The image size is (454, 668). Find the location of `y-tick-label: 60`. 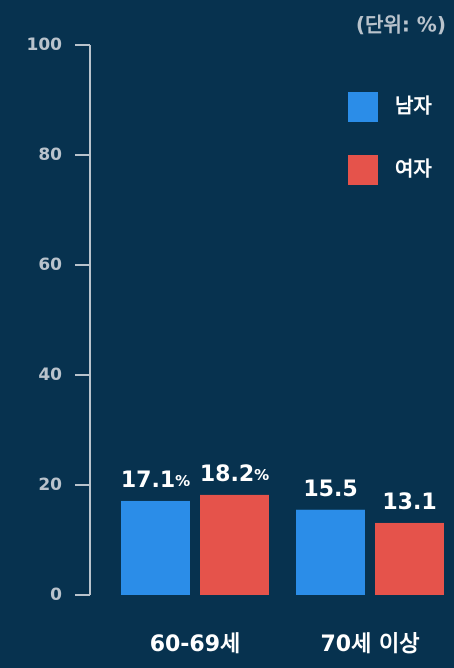

y-tick-label: 60 is located at coordinates (50, 265).